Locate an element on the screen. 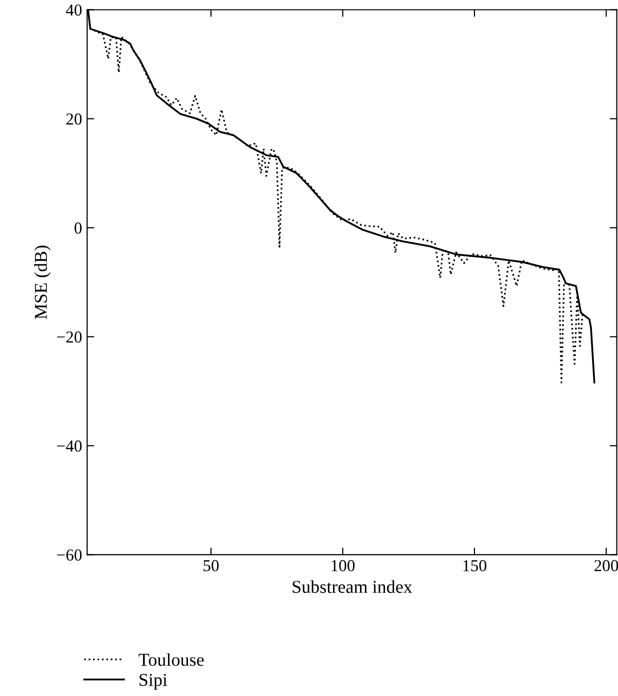 The image size is (618, 696). y-tick-label: 40 is located at coordinates (74, 10).